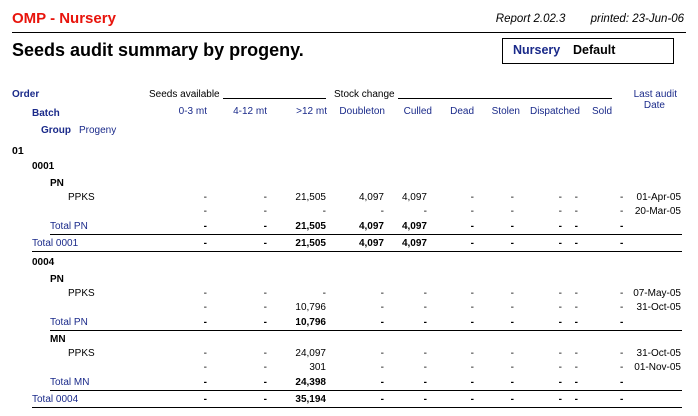 Image resolution: width=698 pixels, height=416 pixels. Describe the element at coordinates (310, 399) in the screenshot. I see `cell-m12p: 35,194` at that location.